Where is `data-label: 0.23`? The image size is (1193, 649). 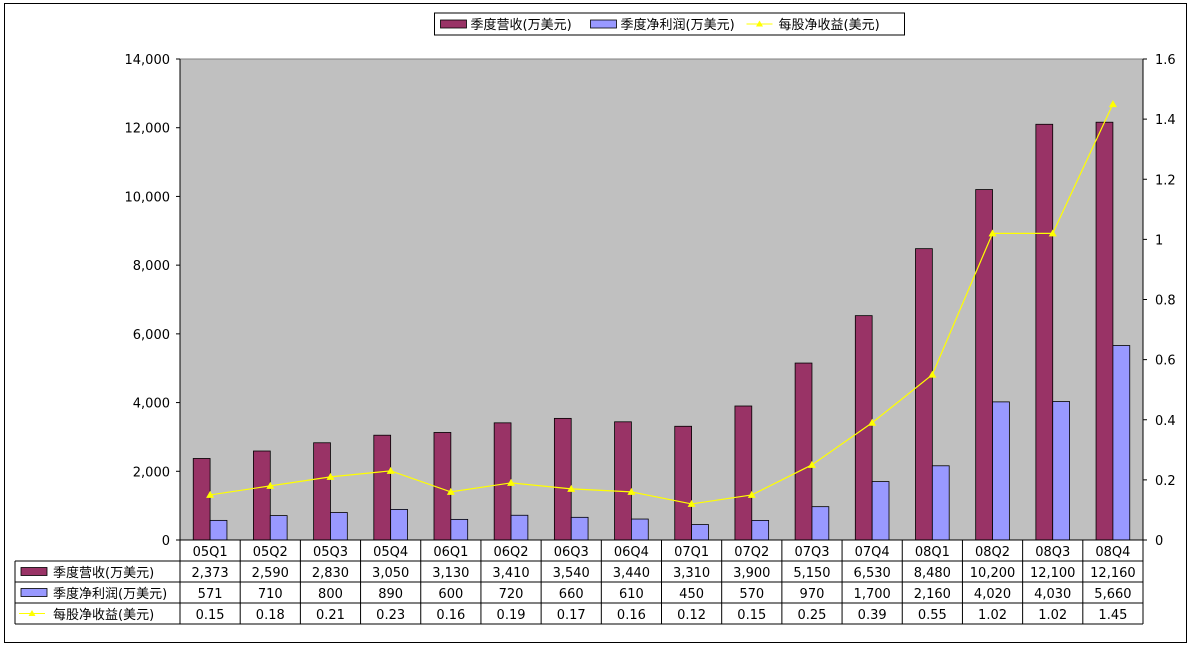
data-label: 0.23 is located at coordinates (390, 615).